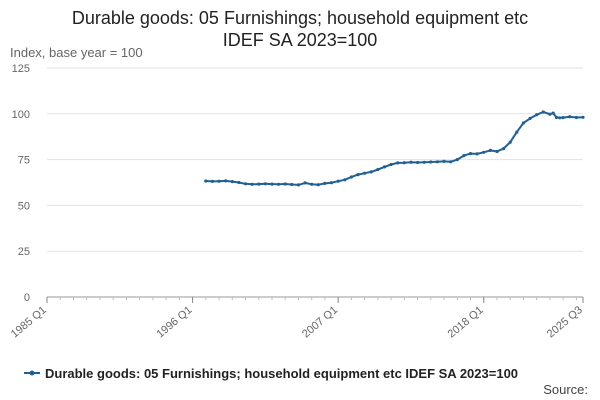 This screenshot has height=400, width=600. What do you see at coordinates (76, 52) in the screenshot?
I see `y-axis-label: Index, base year = 100` at bounding box center [76, 52].